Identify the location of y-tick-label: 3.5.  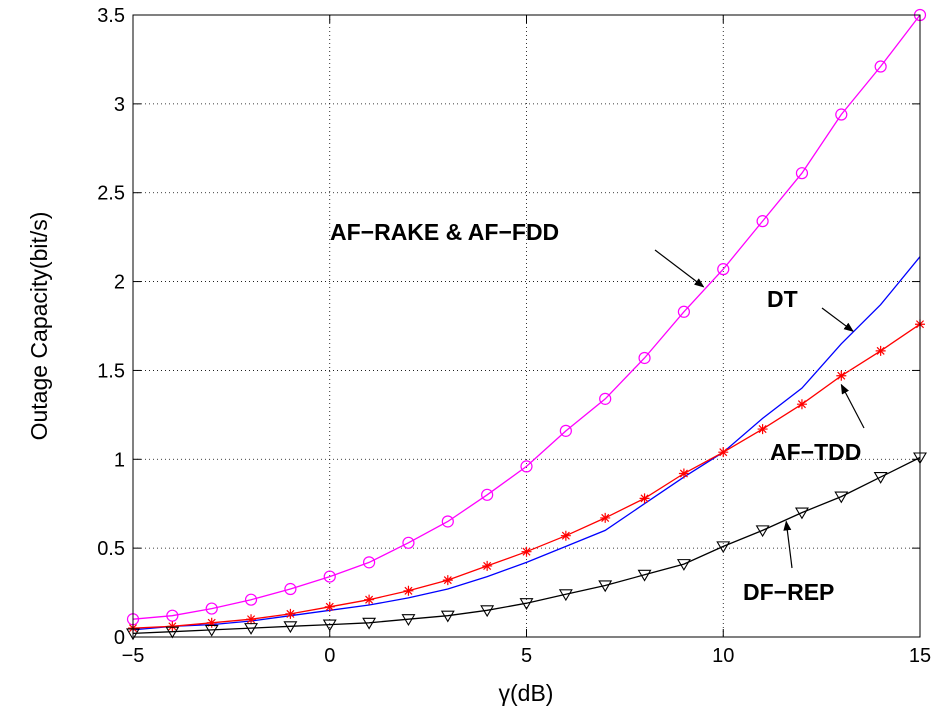
(111, 16).